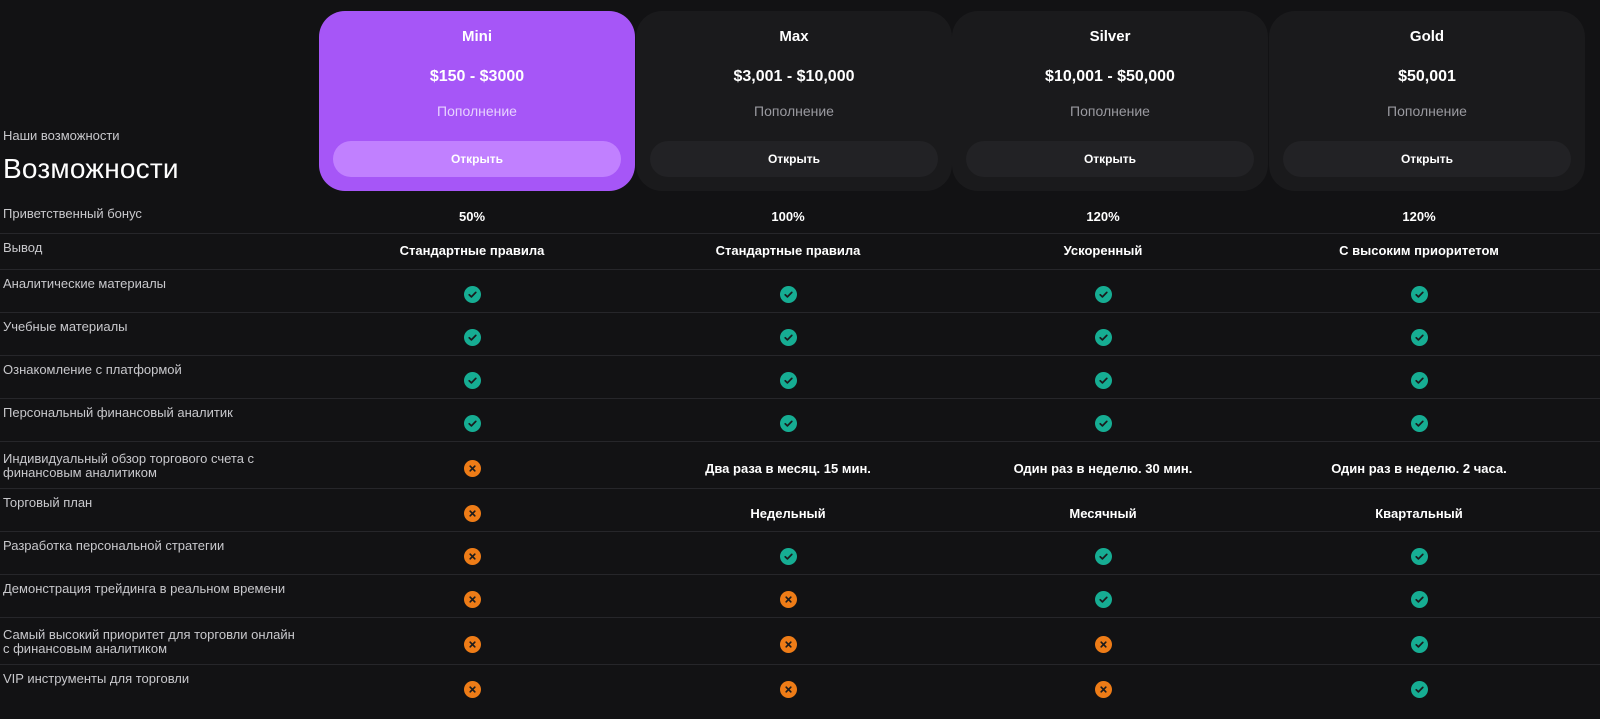  What do you see at coordinates (477, 159) in the screenshot?
I see `open-button-mini: Открыть` at bounding box center [477, 159].